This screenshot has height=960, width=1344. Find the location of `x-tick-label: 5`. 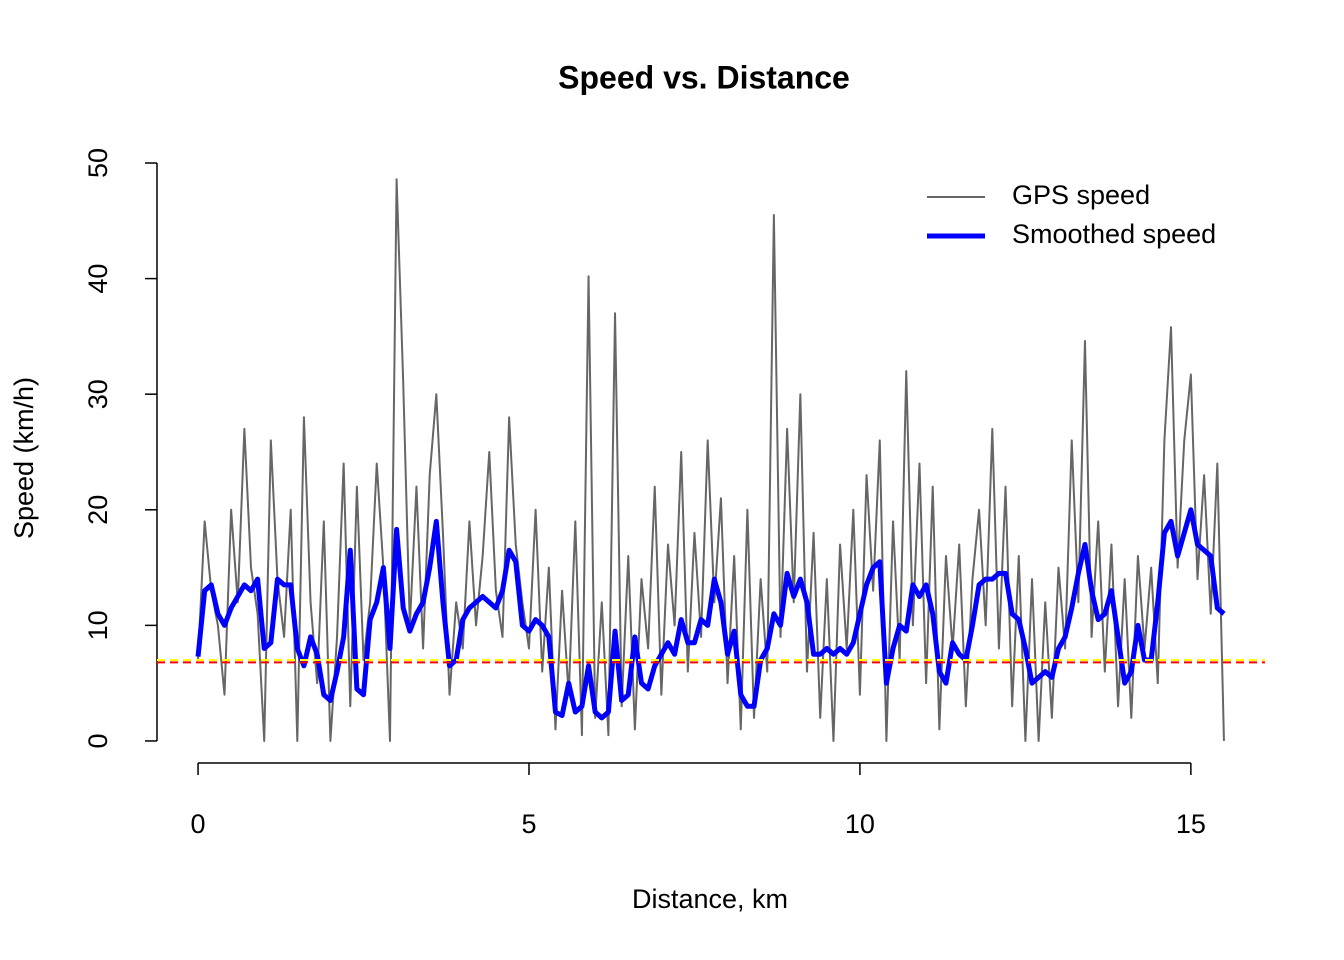

x-tick-label: 5 is located at coordinates (528, 824).